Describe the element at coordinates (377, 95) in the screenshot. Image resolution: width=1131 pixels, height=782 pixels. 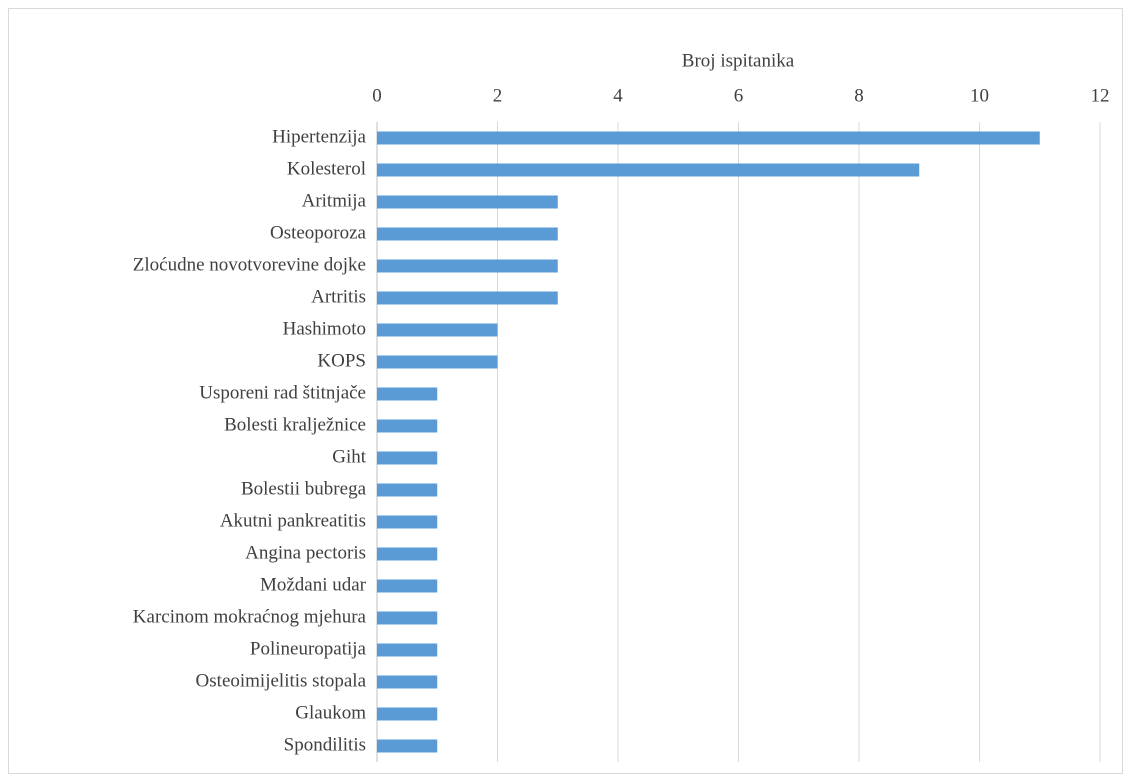
I see `x-tick-label: 0` at that location.